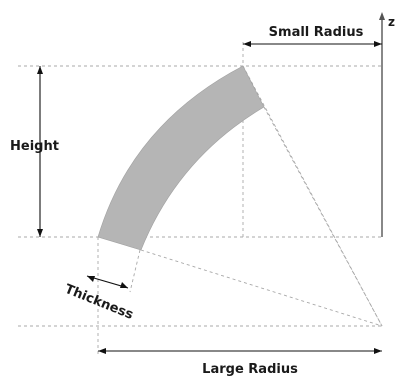  Describe the element at coordinates (378, 44) in the screenshot. I see `small-radius-arrowhead-right` at that location.